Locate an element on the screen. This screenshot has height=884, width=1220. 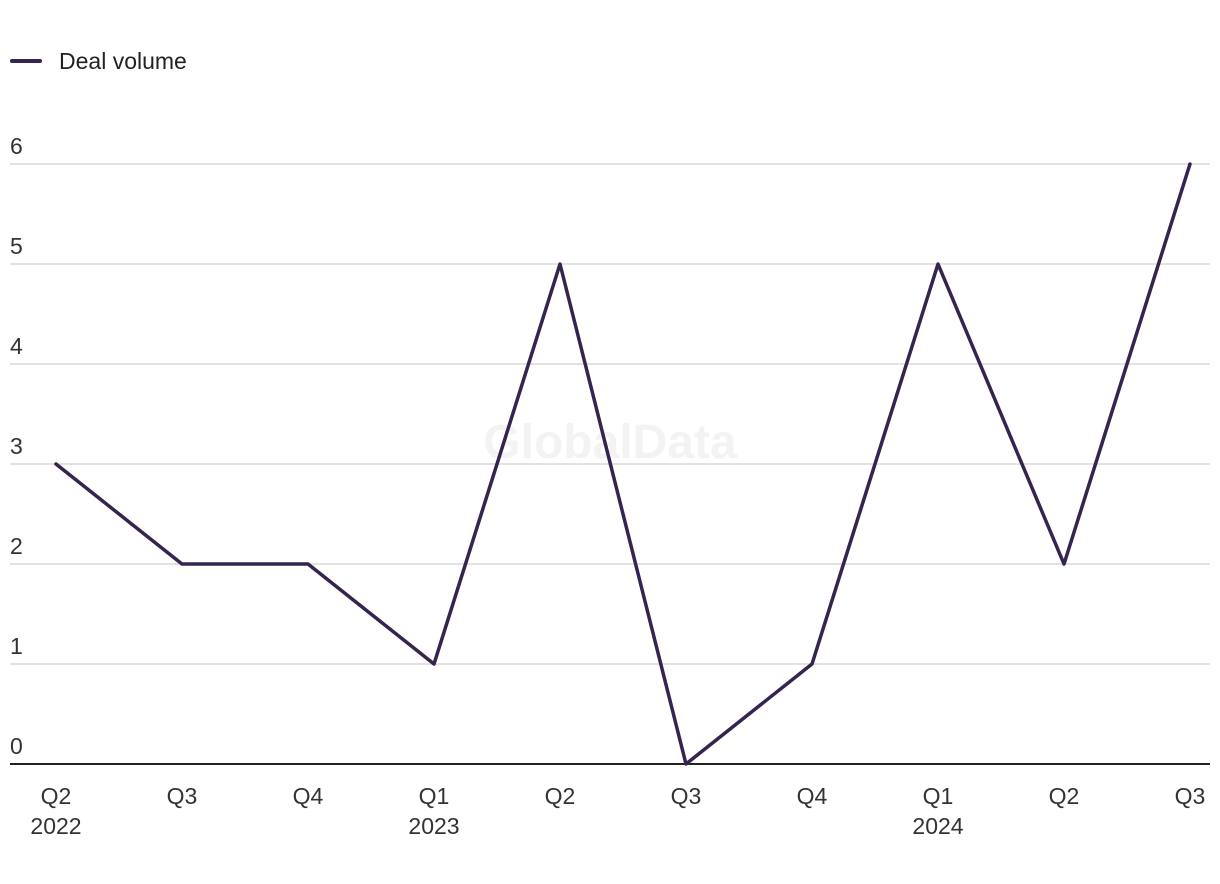
y-tick-label: 4 is located at coordinates (16, 346).